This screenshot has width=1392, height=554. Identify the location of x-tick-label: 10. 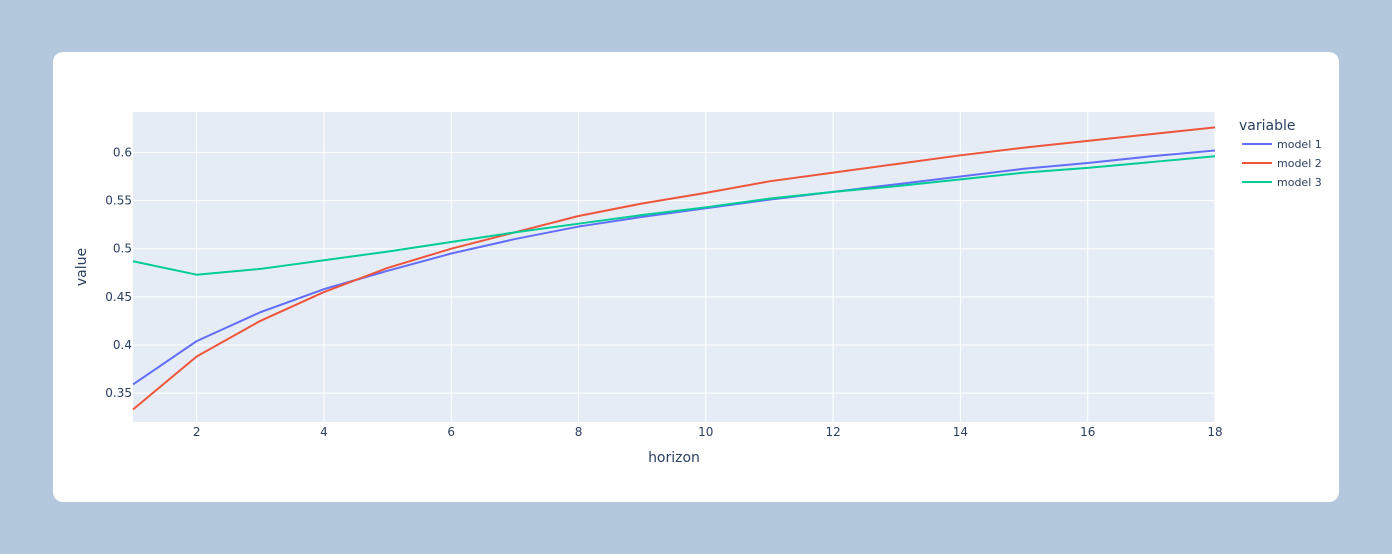
(705, 432).